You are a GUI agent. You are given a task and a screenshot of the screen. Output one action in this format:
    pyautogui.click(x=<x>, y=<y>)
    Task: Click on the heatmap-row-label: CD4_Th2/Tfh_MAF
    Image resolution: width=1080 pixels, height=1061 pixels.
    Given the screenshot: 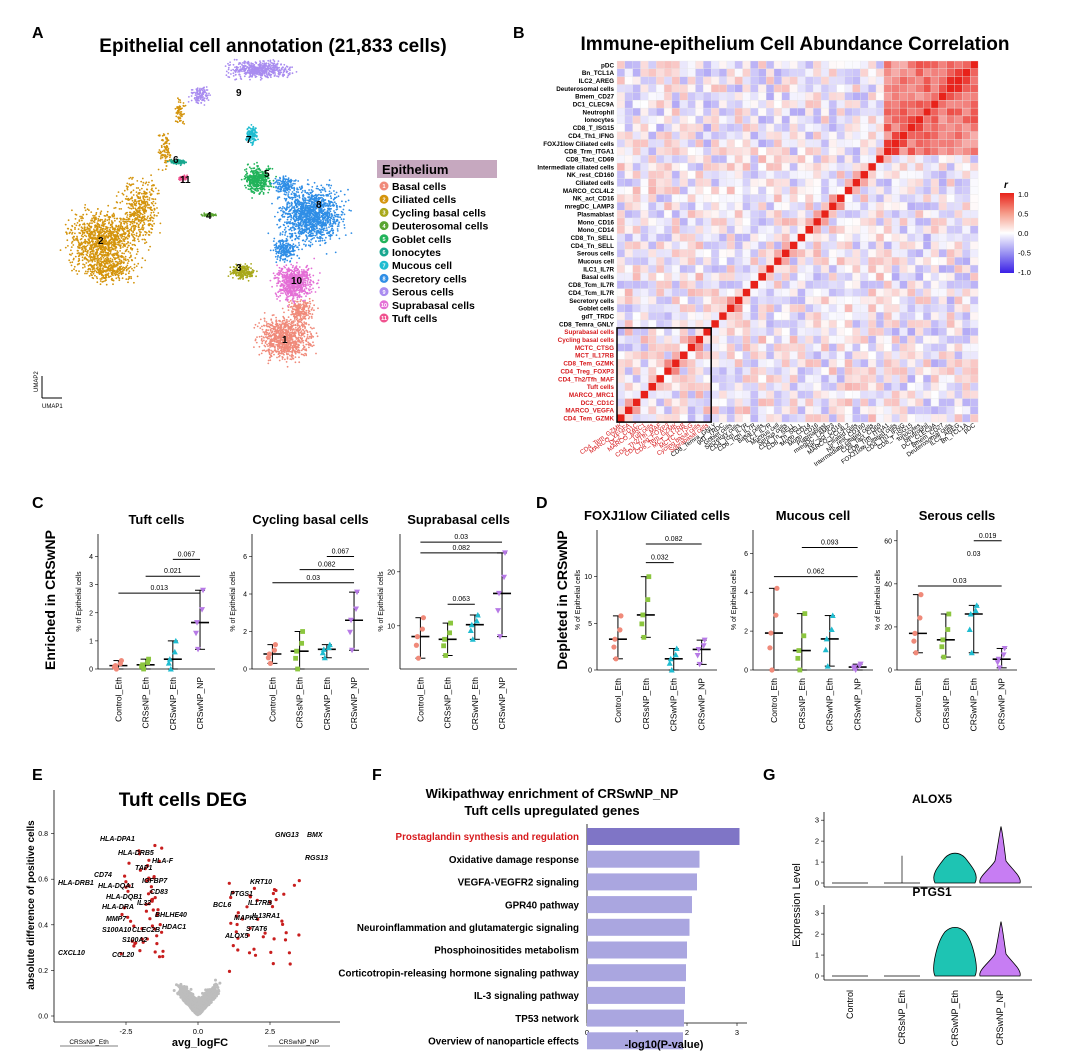 What is the action you would take?
    pyautogui.click(x=586, y=379)
    